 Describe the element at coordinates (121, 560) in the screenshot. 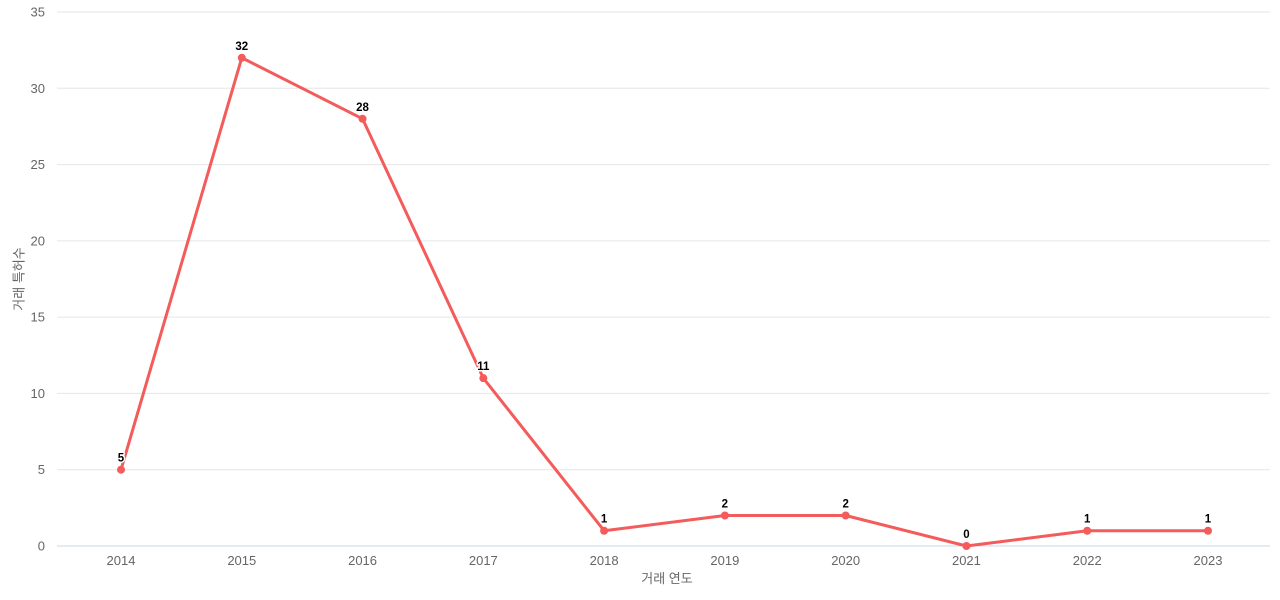

I see `x-tick-label: 2014` at that location.